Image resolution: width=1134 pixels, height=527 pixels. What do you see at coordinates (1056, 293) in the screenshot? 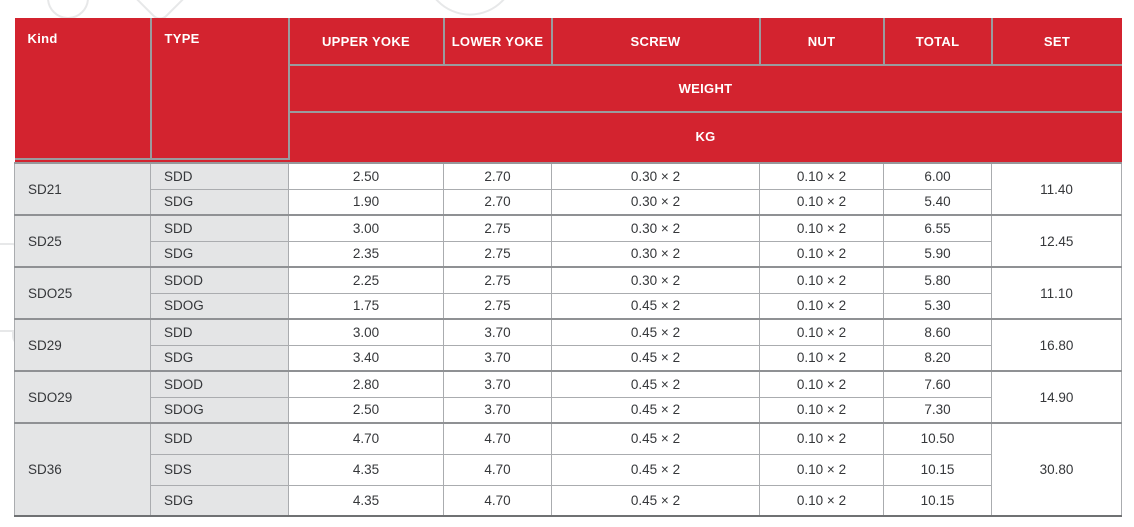
I see `set-cell: 11.10` at bounding box center [1056, 293].